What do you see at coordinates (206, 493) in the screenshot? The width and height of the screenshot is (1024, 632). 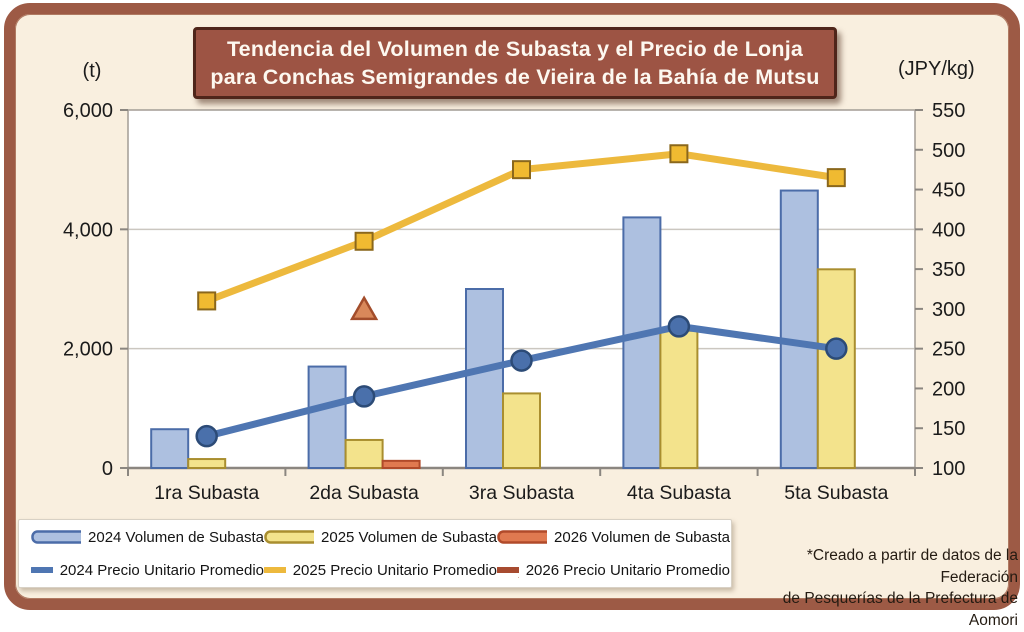 I see `x-label-1ra-subasta: 1ra Subasta` at bounding box center [206, 493].